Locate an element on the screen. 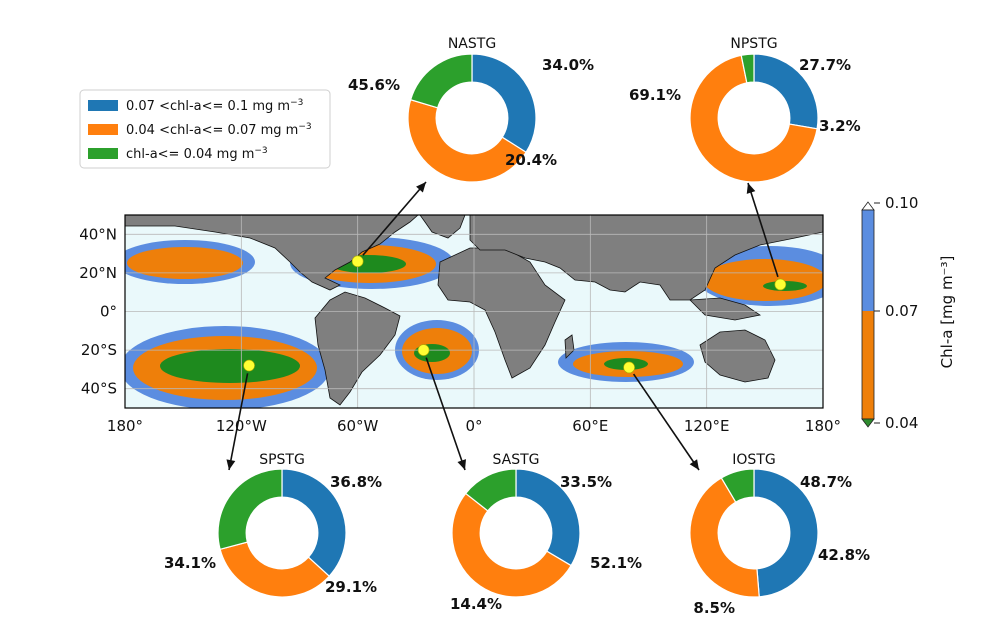  arrowhead-iostg is located at coordinates (694, 464).